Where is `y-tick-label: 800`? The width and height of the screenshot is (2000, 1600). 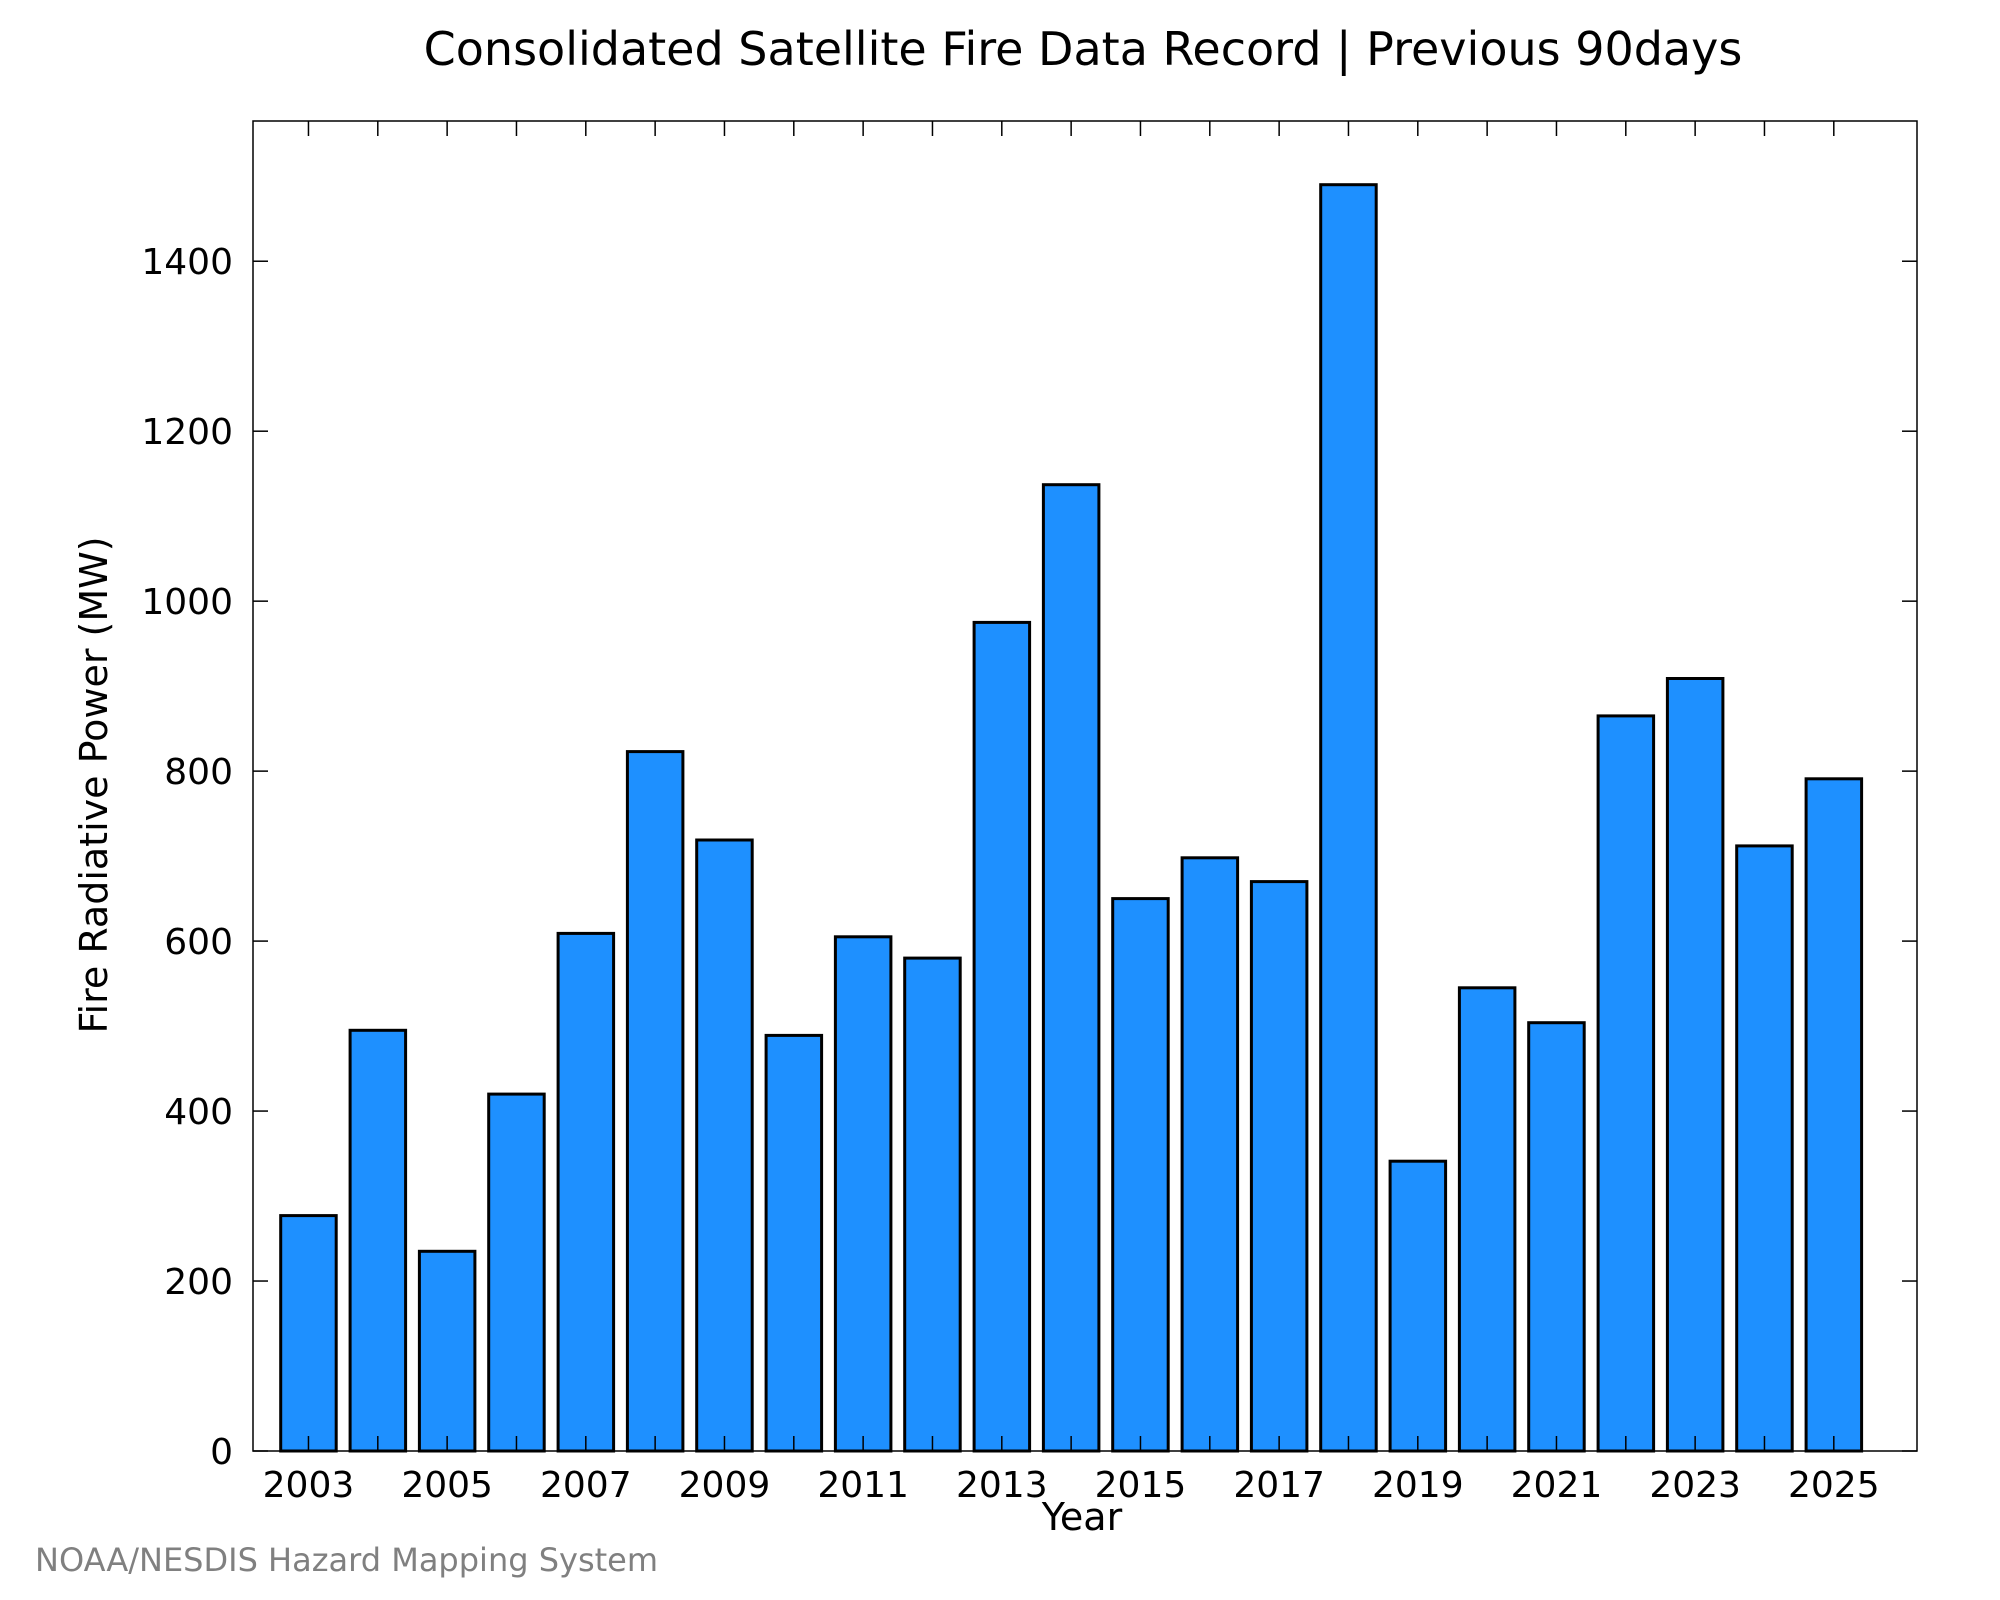
y-tick-label: 800 is located at coordinates (198, 772).